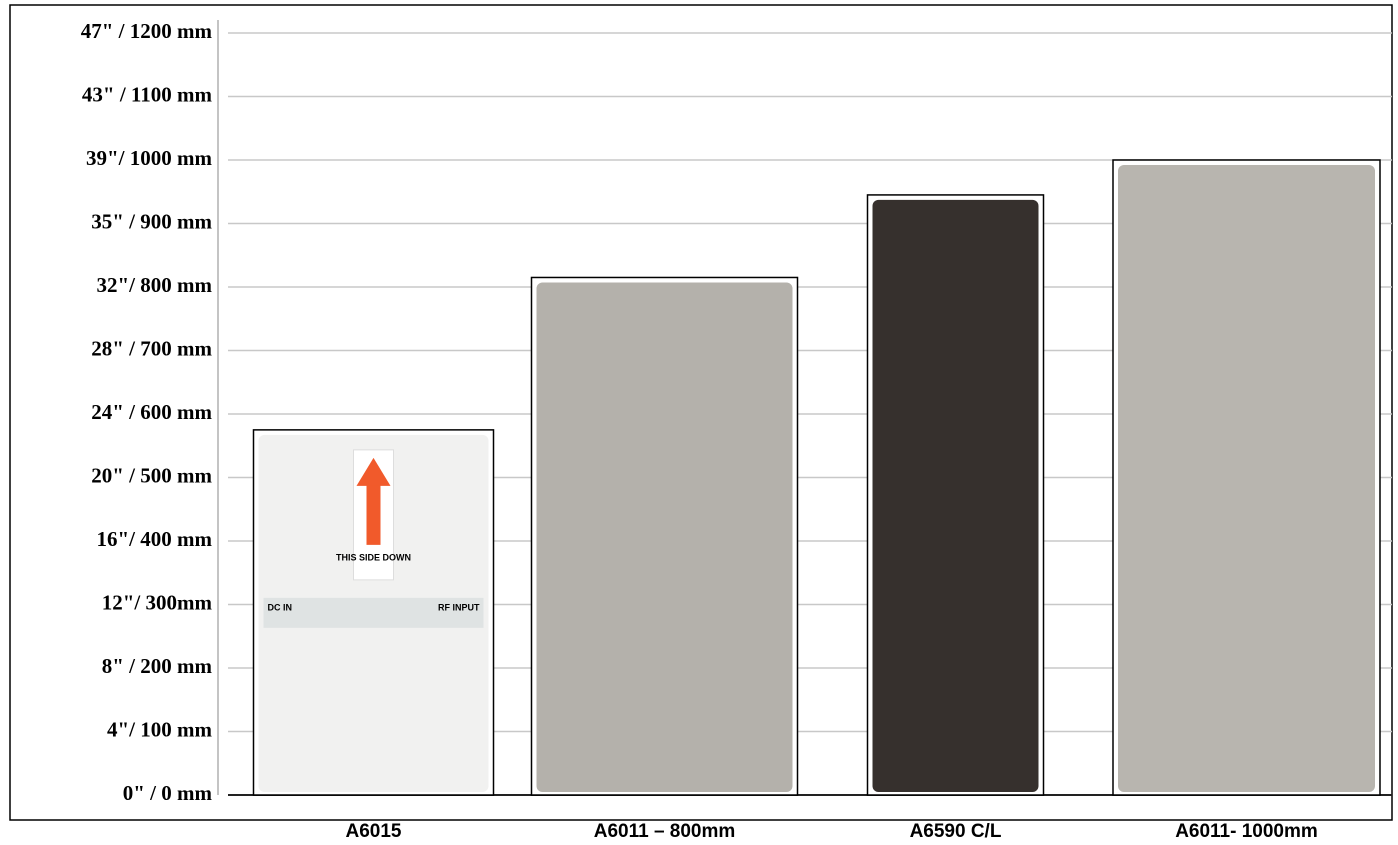  Describe the element at coordinates (157, 666) in the screenshot. I see `y-tick-label: 8" / 200 mm` at that location.